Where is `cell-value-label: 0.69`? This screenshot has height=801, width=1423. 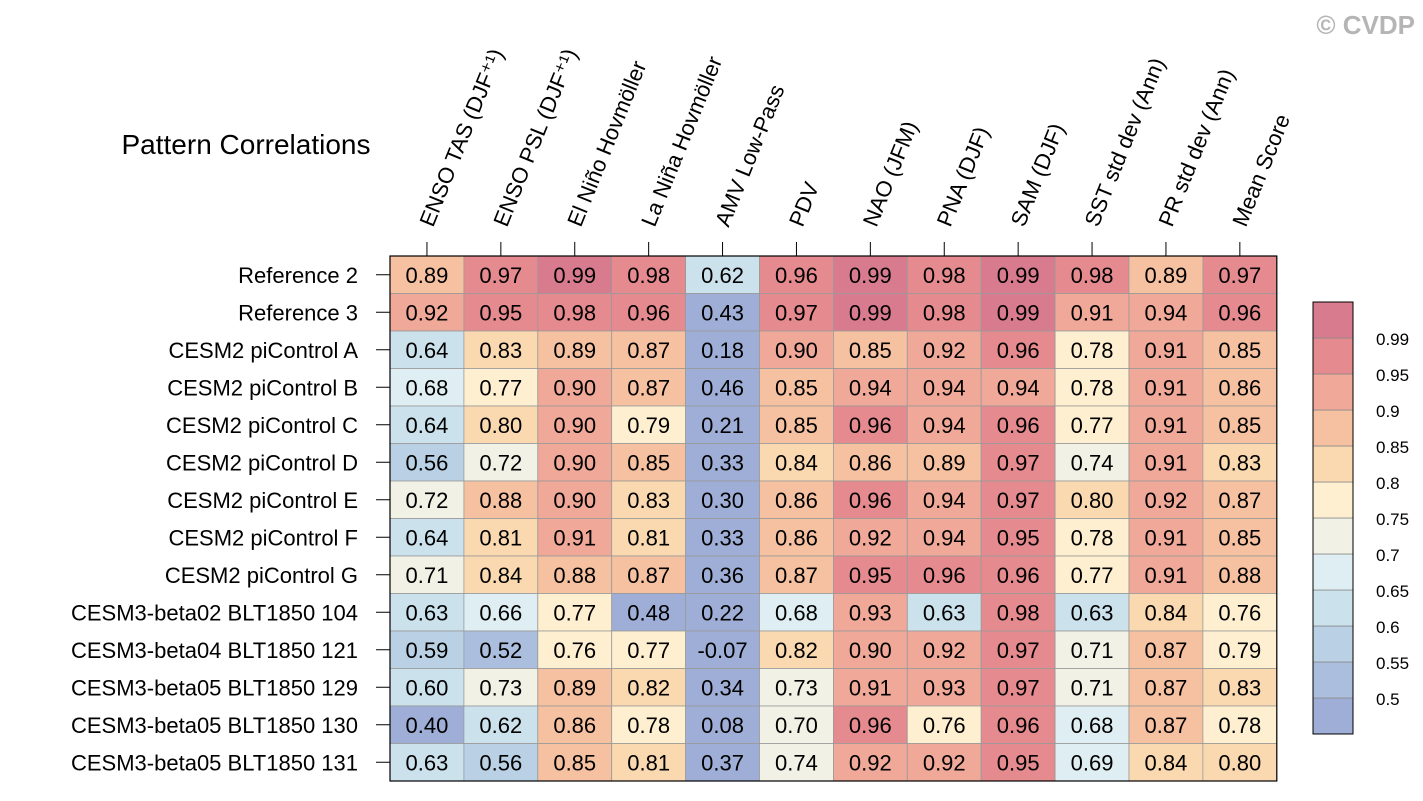
cell-value-label: 0.69 is located at coordinates (1092, 762).